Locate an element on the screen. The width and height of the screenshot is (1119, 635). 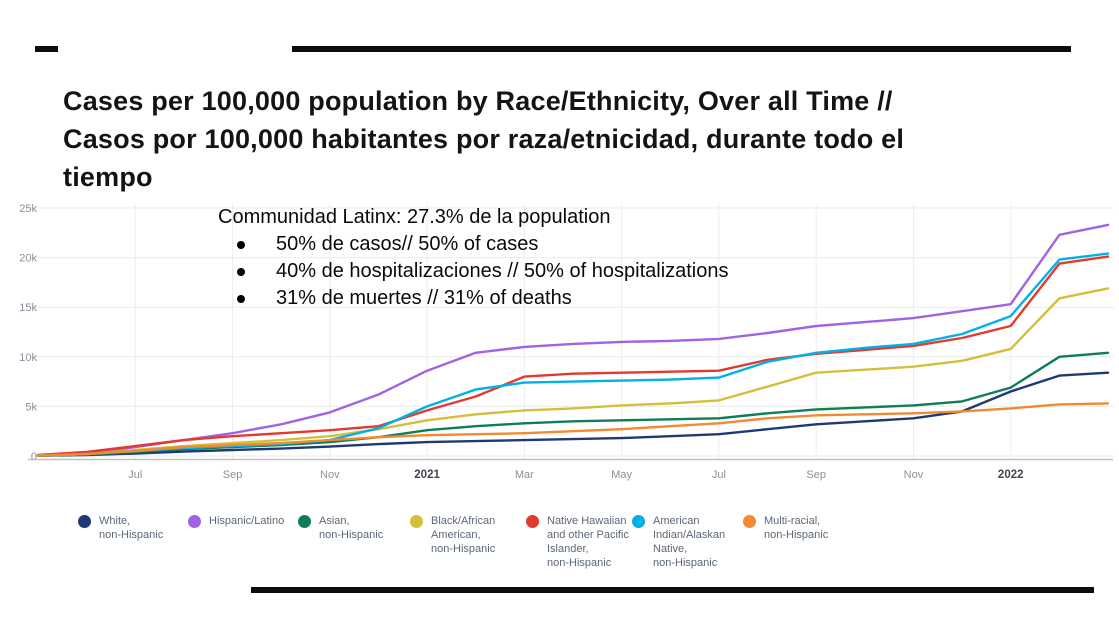
annotation-bullet-text: 50% de casos// 50% of cases is located at coordinates (407, 244).